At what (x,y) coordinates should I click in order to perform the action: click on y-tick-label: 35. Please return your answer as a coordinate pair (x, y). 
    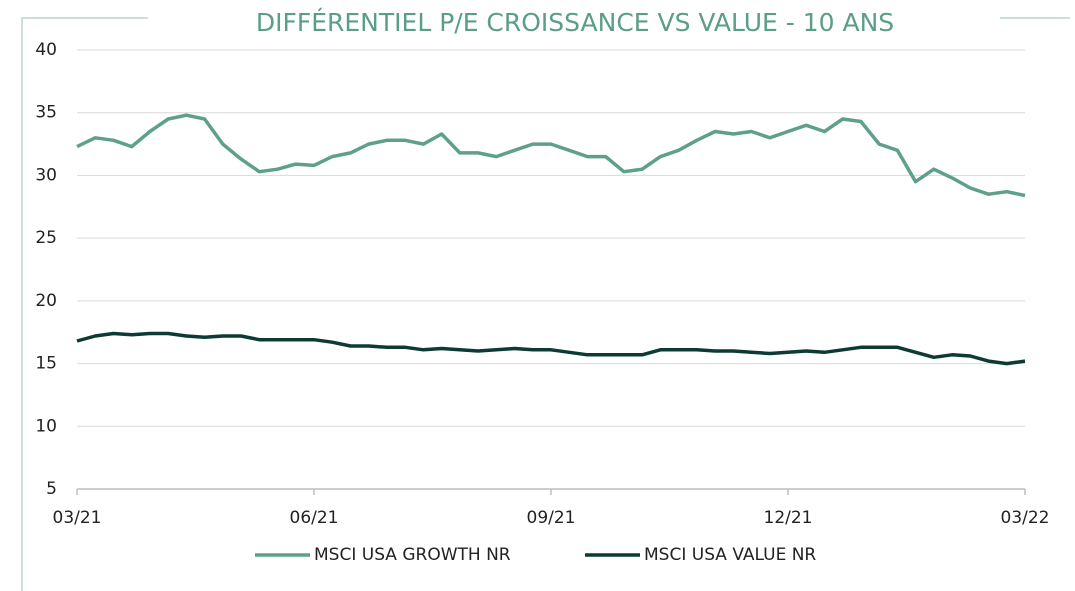
    Looking at the image, I should click on (46, 113).